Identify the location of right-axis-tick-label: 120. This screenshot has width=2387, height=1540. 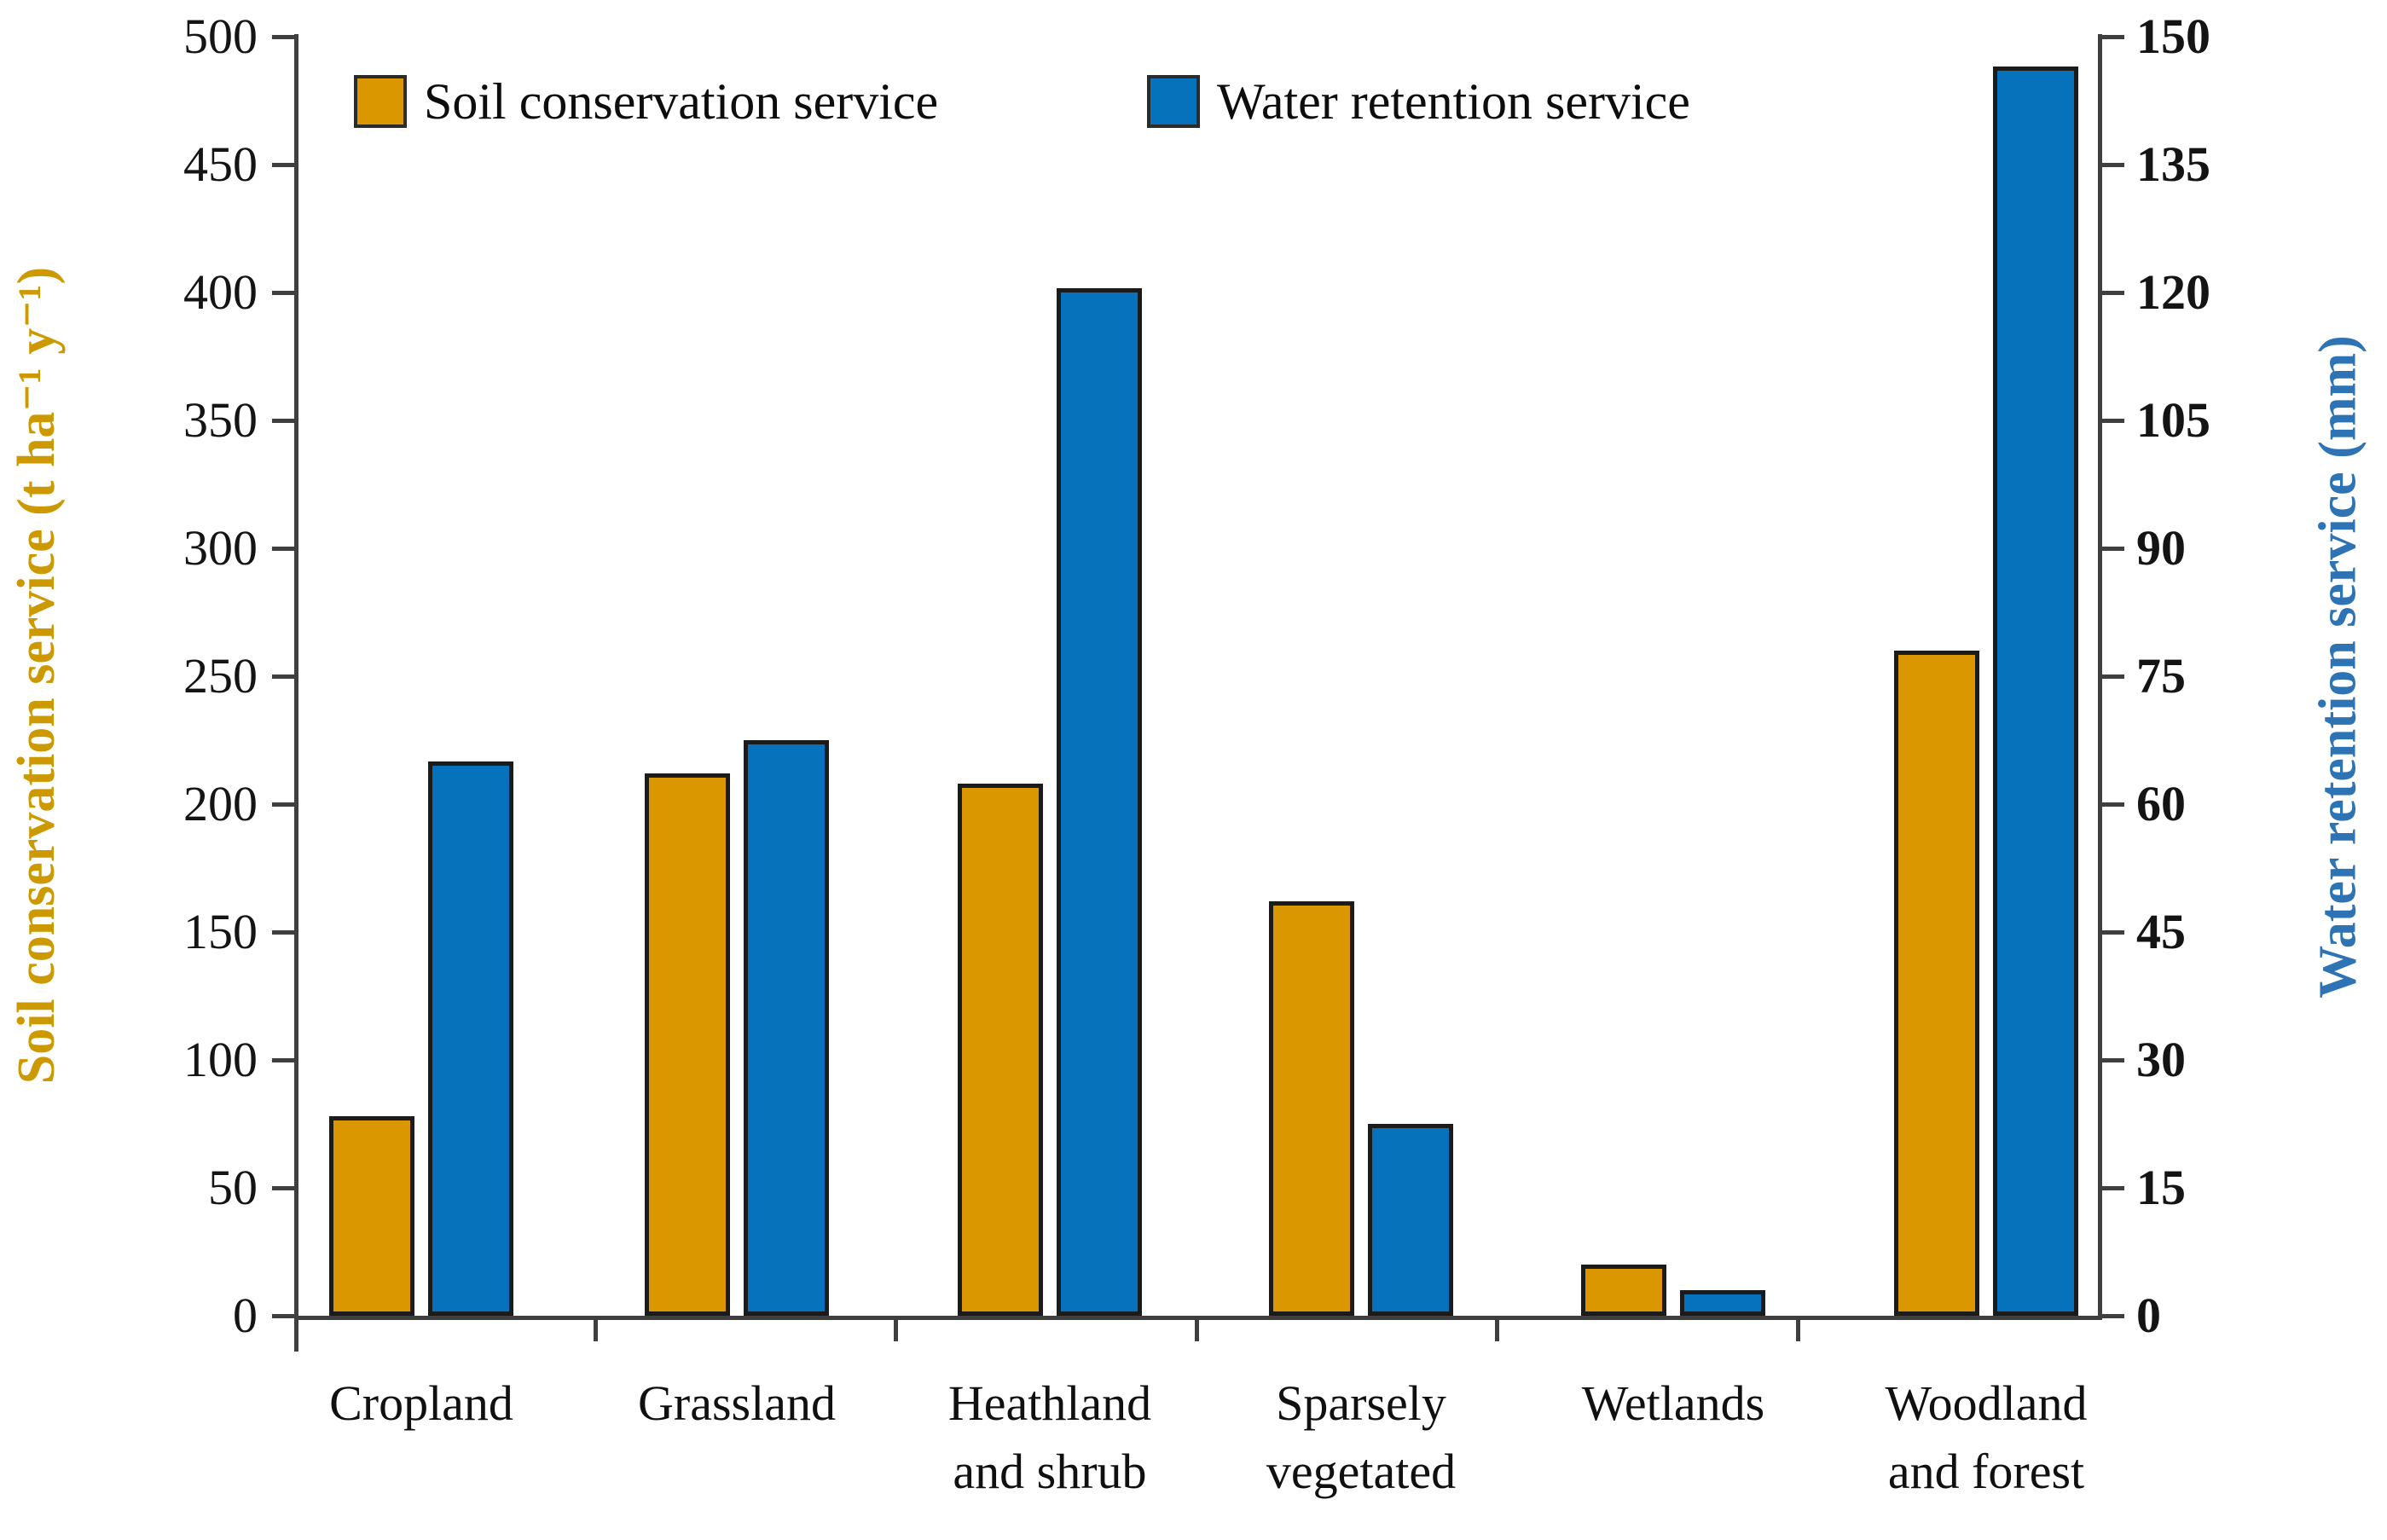
(2173, 292).